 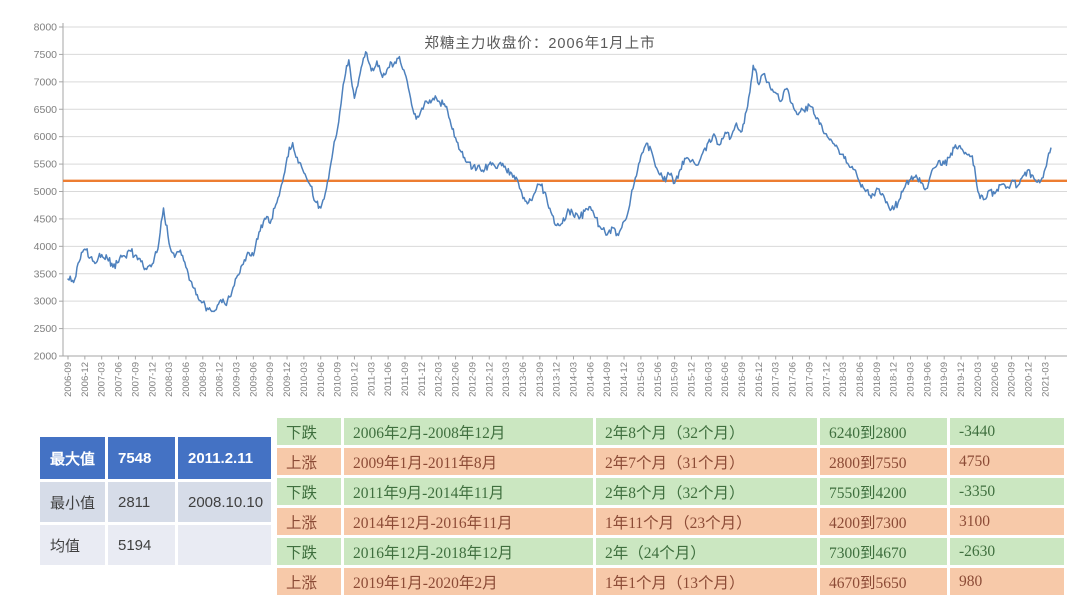 I want to click on stat-value: 2811, so click(x=141, y=502).